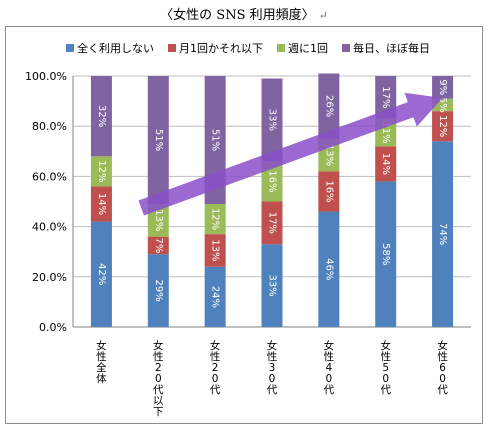 Image resolution: width=488 pixels, height=428 pixels. Describe the element at coordinates (323, 15) in the screenshot. I see `return-mark: ↵` at that location.